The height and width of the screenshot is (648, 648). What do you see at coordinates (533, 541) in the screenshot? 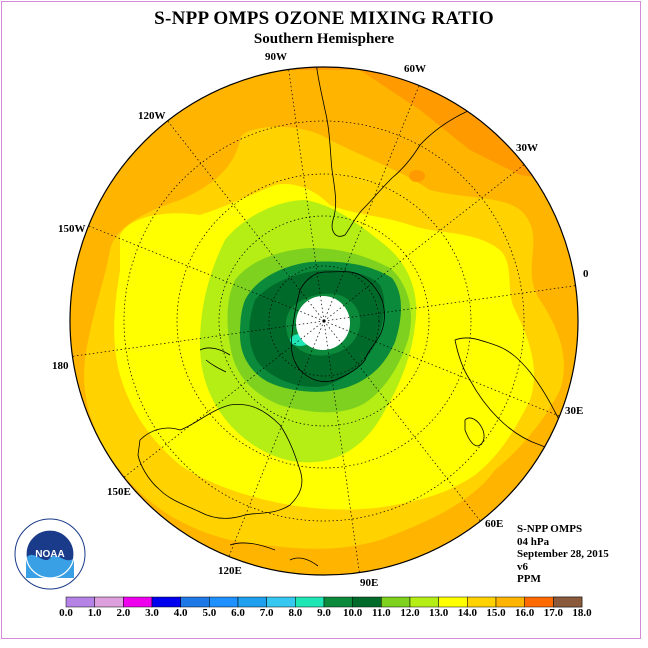
I see `info-level: 04 hPa` at bounding box center [533, 541].